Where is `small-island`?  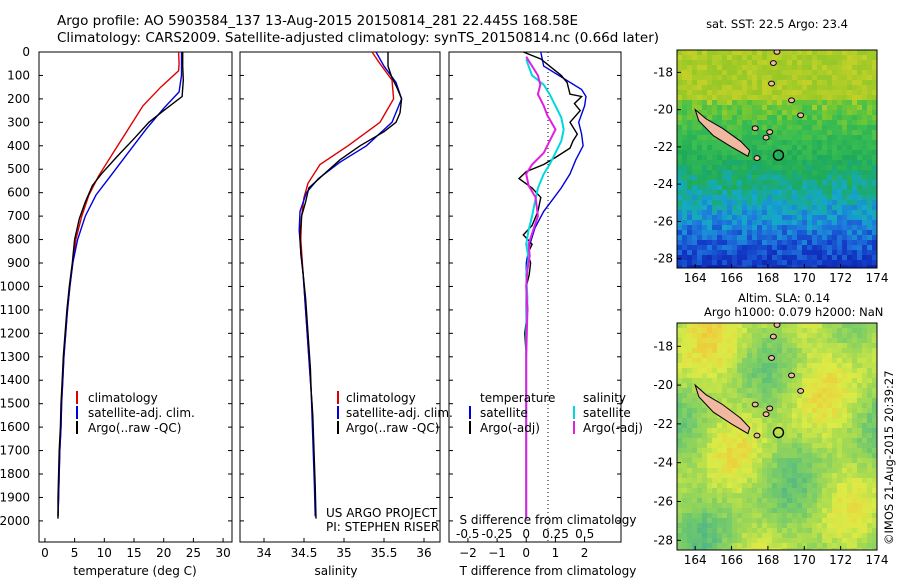
small-island is located at coordinates (773, 63).